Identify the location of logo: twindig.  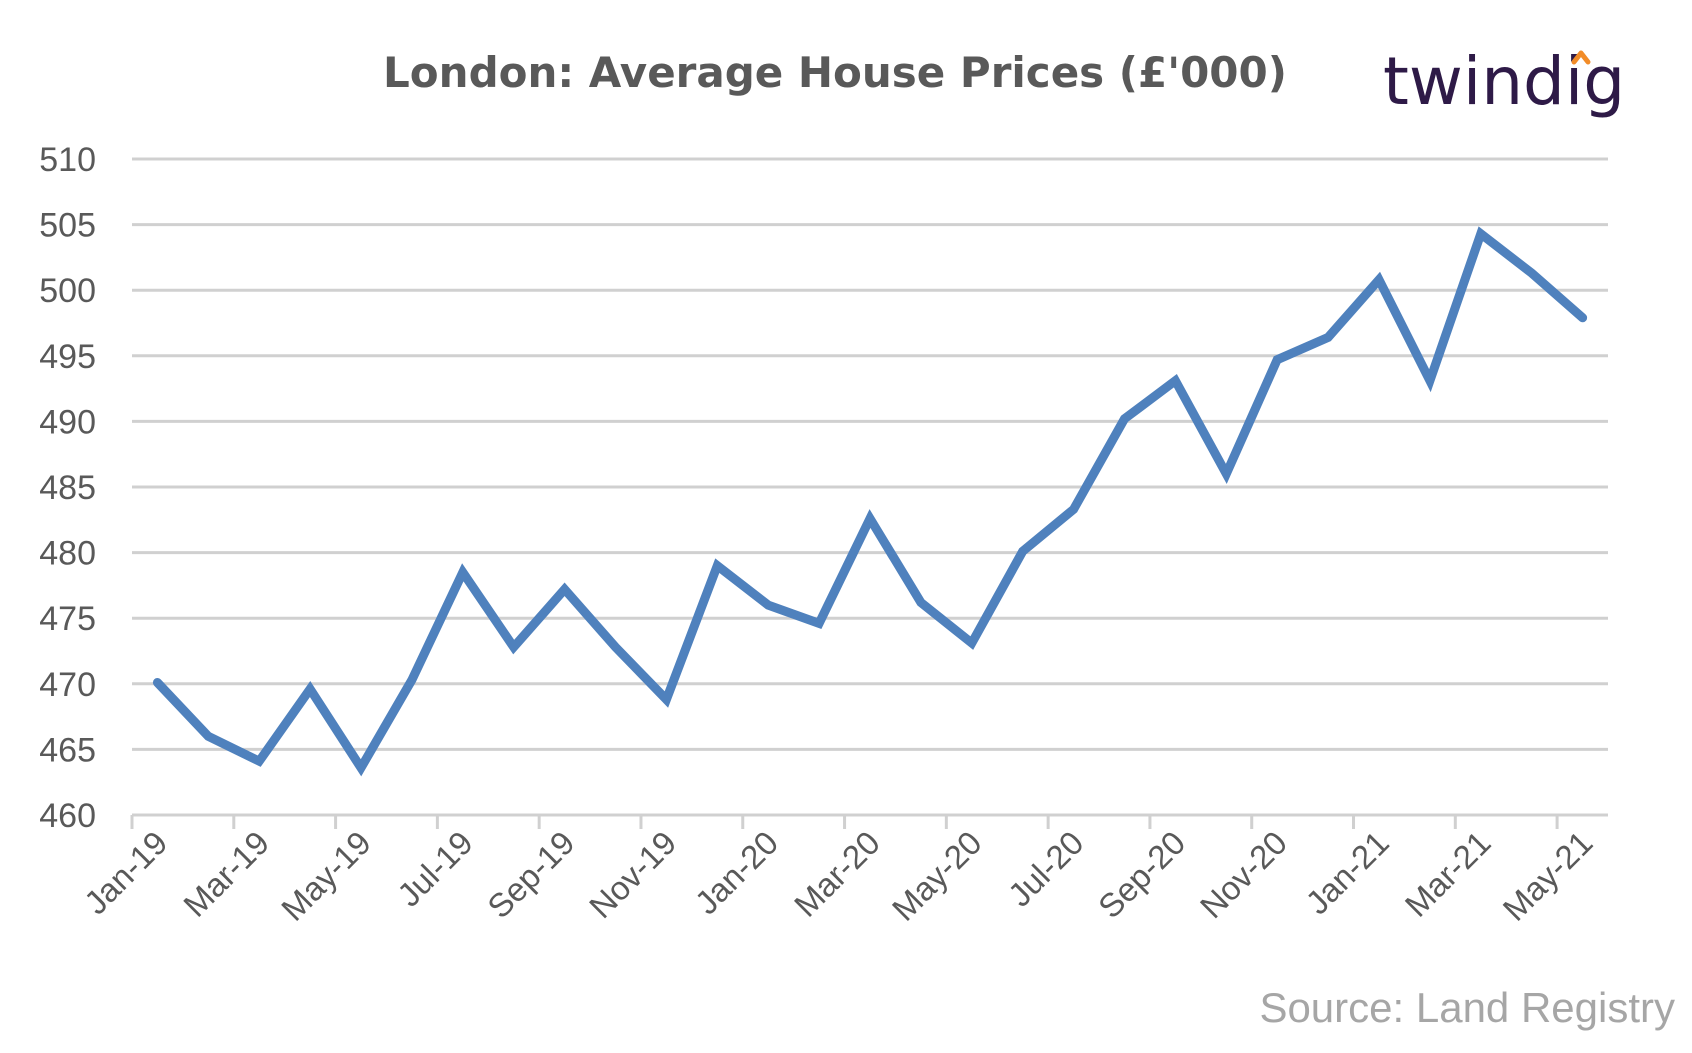
(1504, 81).